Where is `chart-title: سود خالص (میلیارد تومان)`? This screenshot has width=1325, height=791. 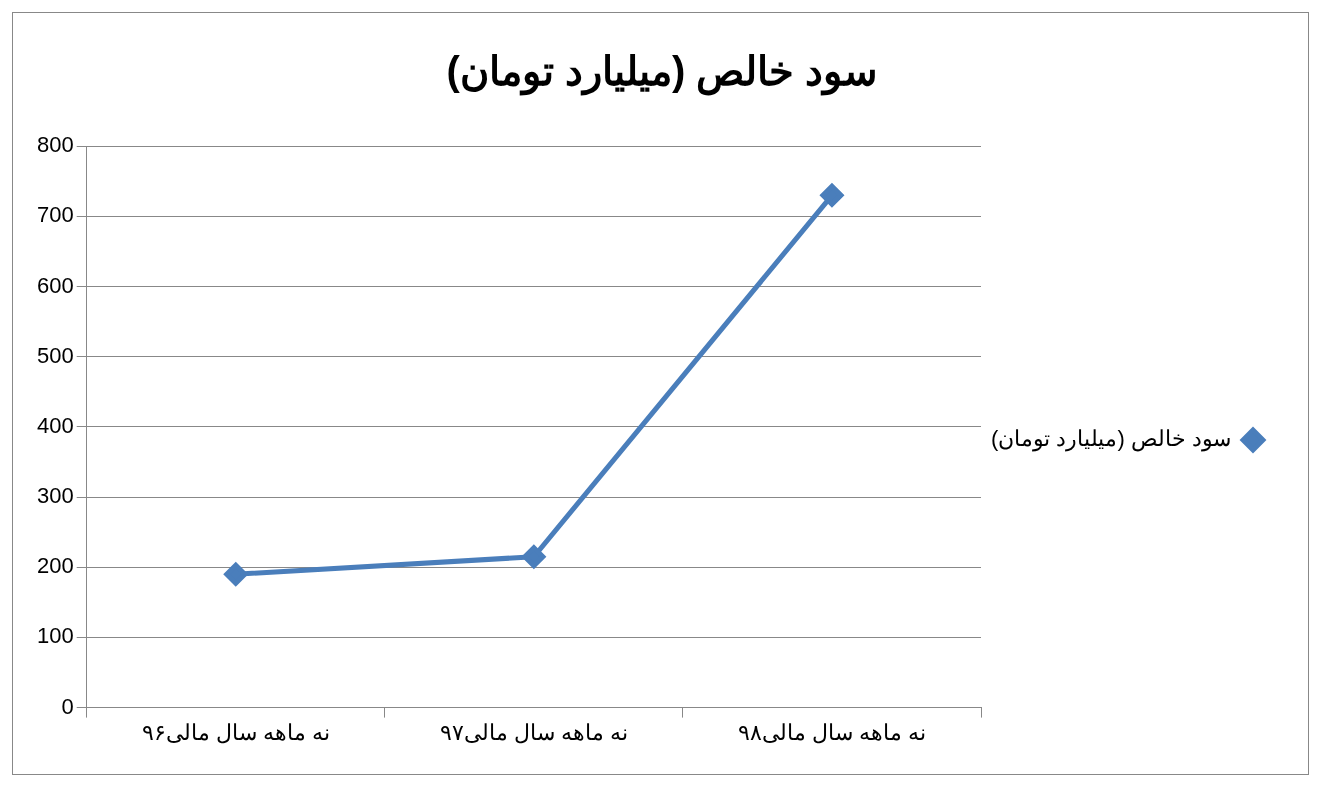 chart-title: سود خالص (میلیارد تومان) is located at coordinates (662, 71).